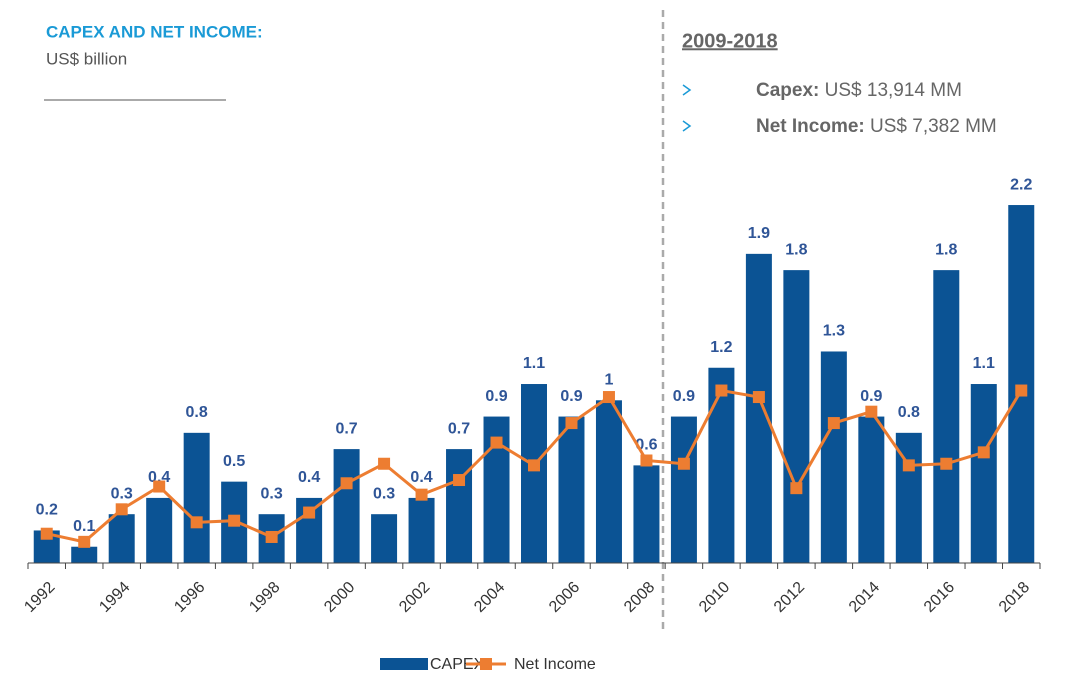 Image resolution: width=1089 pixels, height=681 pixels. Describe the element at coordinates (339, 597) in the screenshot. I see `x-tick-label: 2000` at that location.